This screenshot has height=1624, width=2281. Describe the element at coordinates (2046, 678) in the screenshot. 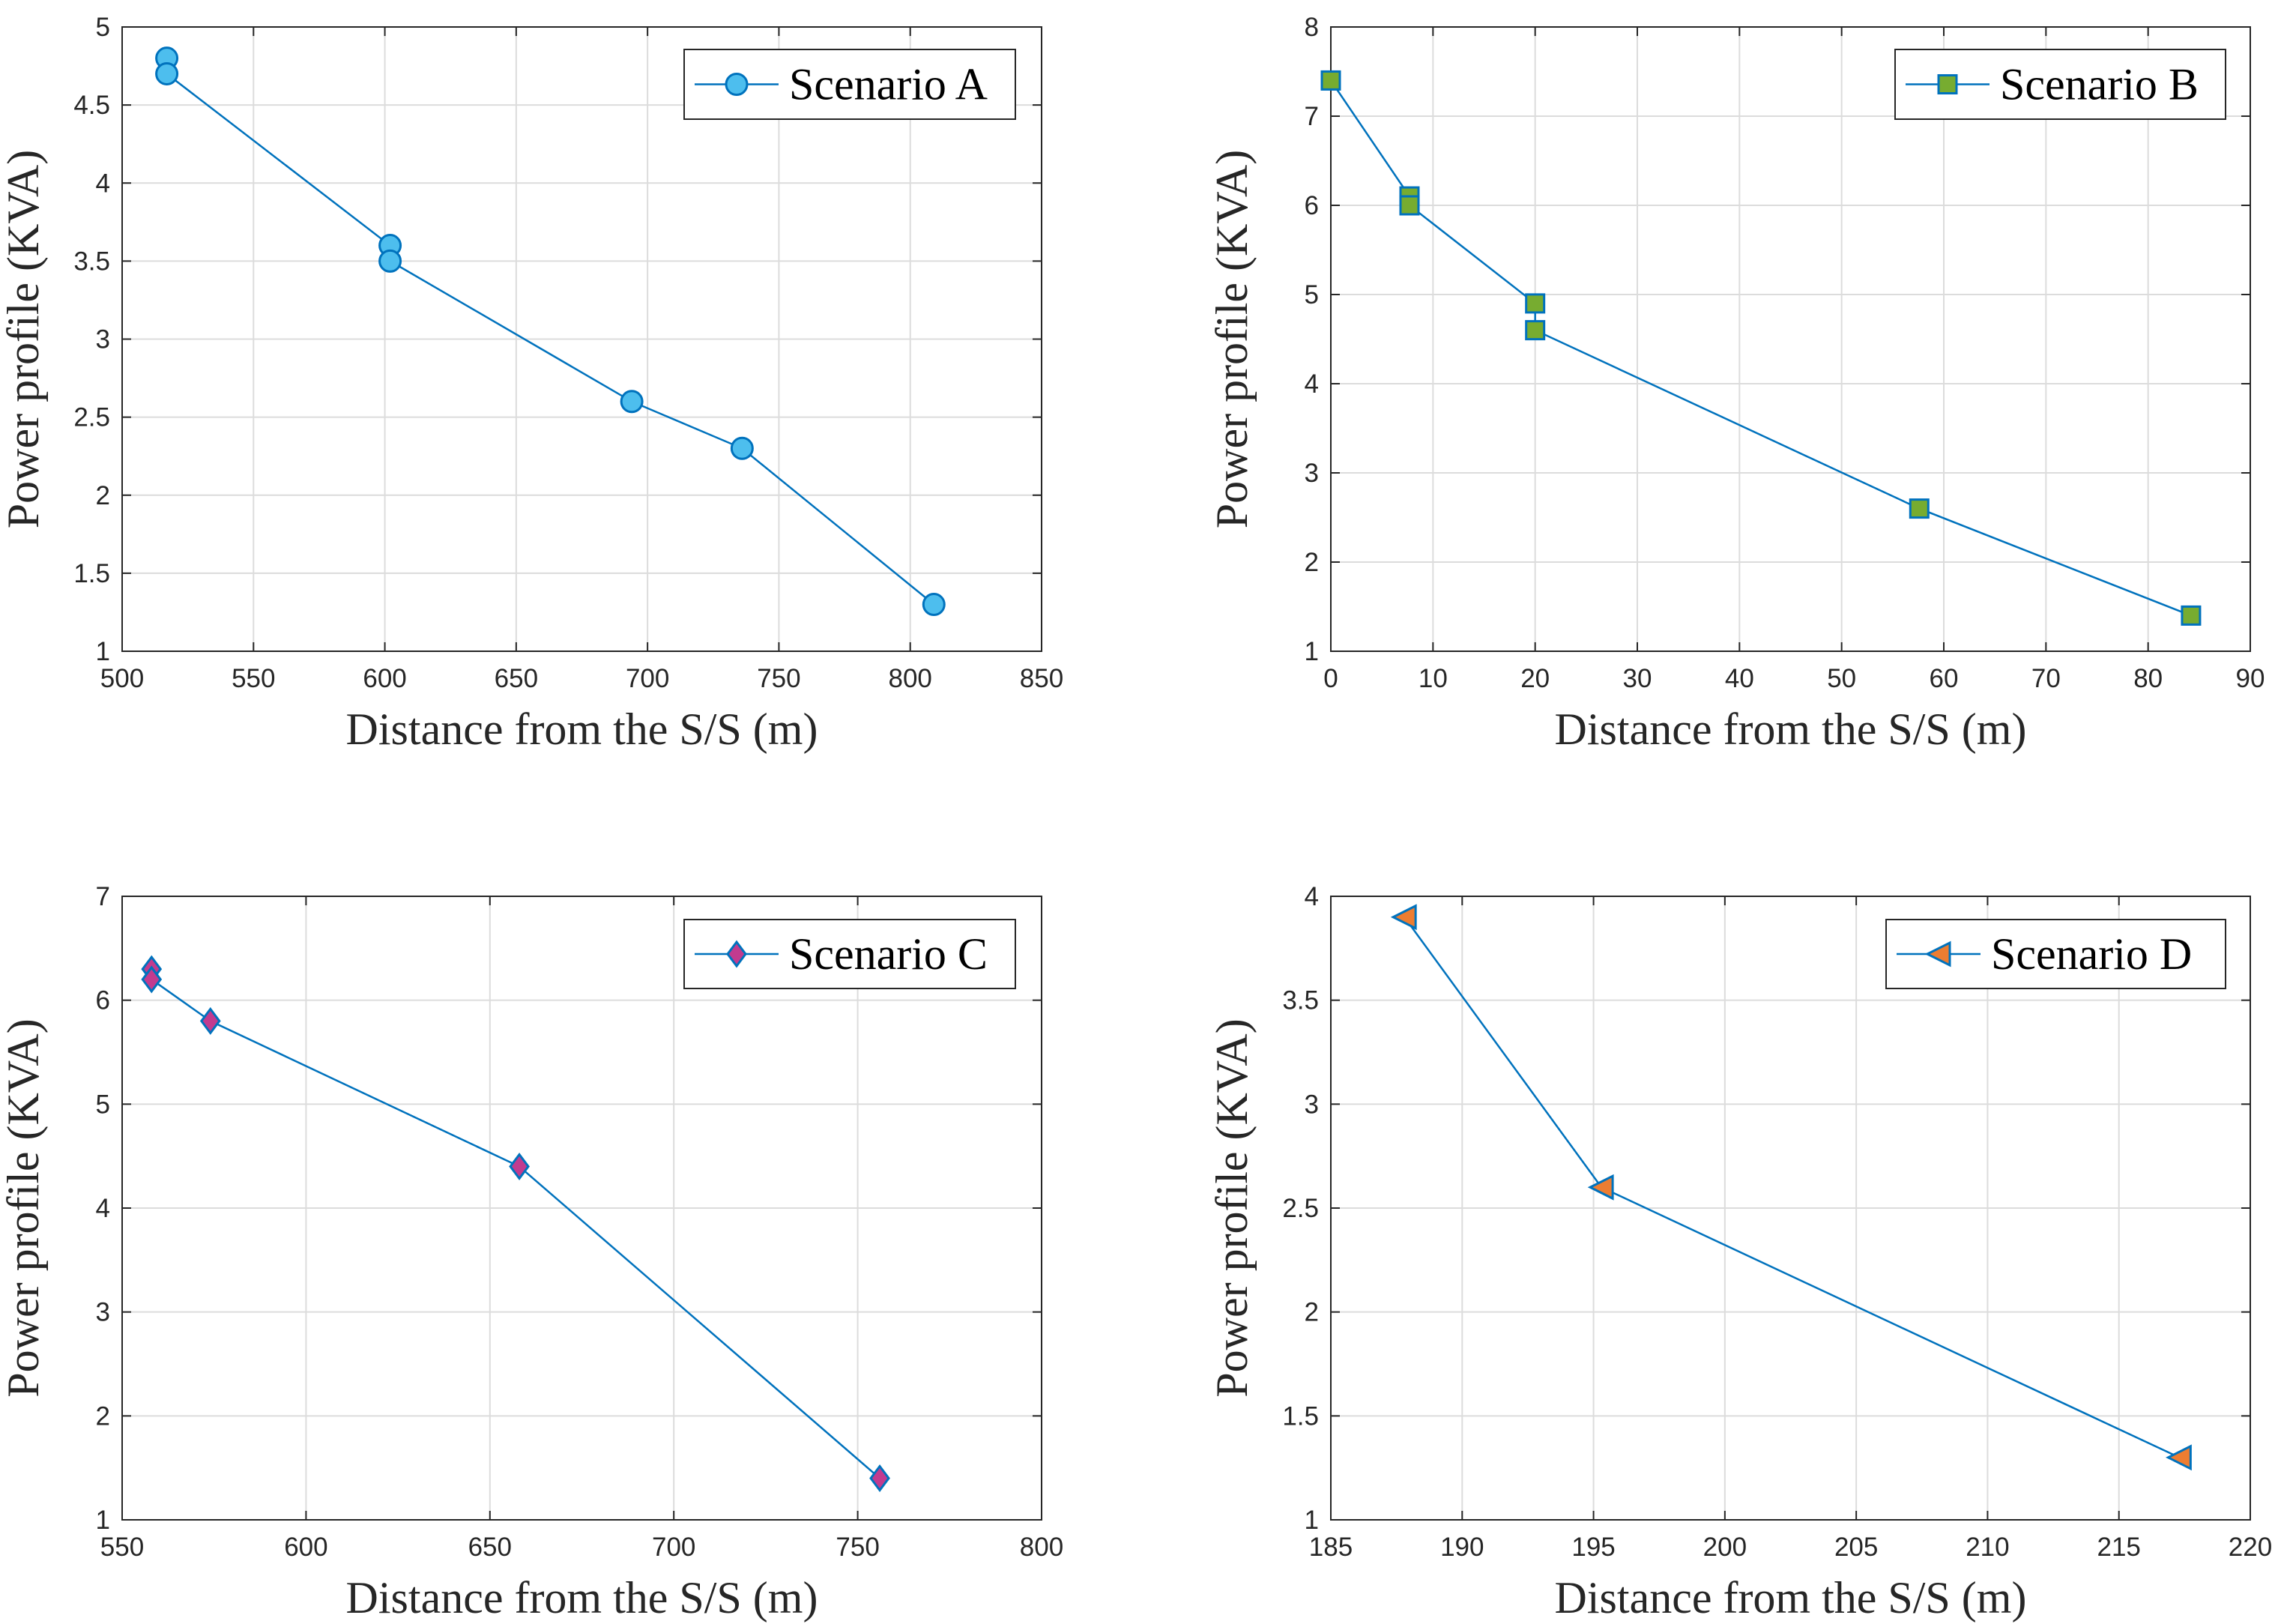

I see `chart-b-xtick-label: 70` at that location.